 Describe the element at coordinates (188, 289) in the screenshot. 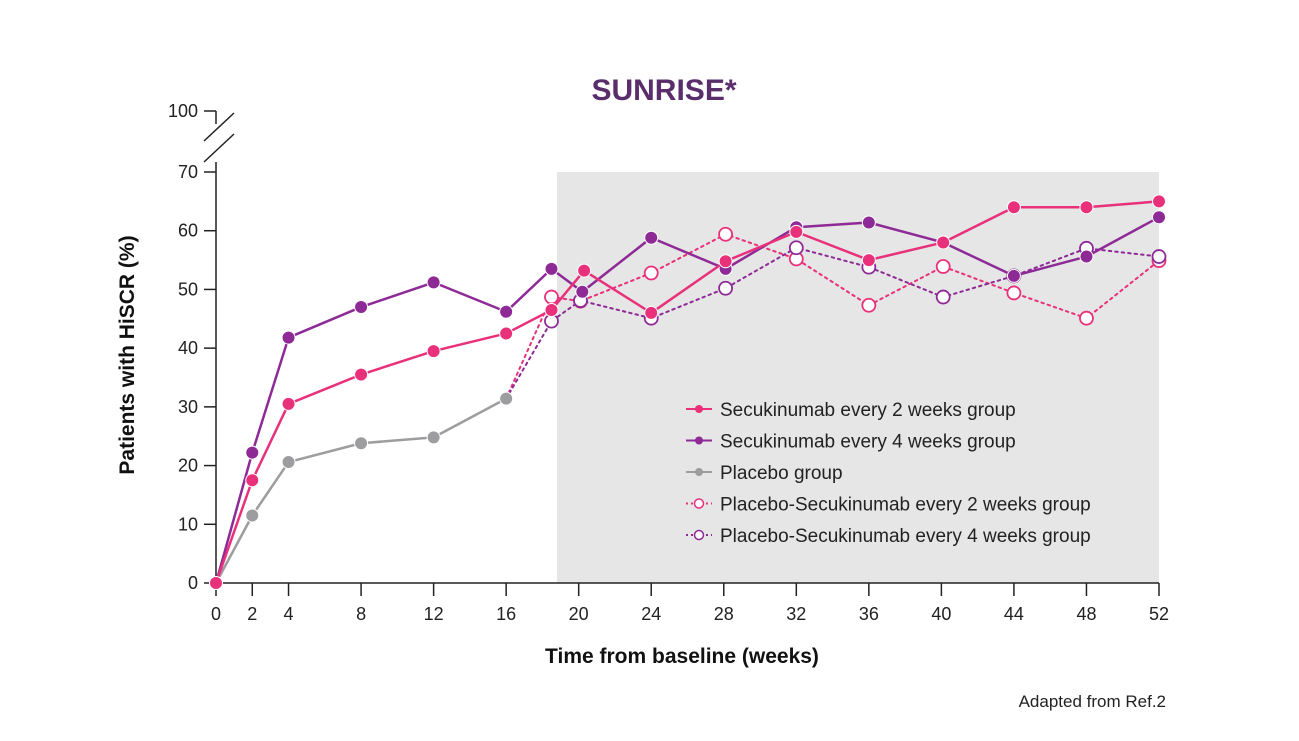

I see `y-tick-label: 50` at that location.